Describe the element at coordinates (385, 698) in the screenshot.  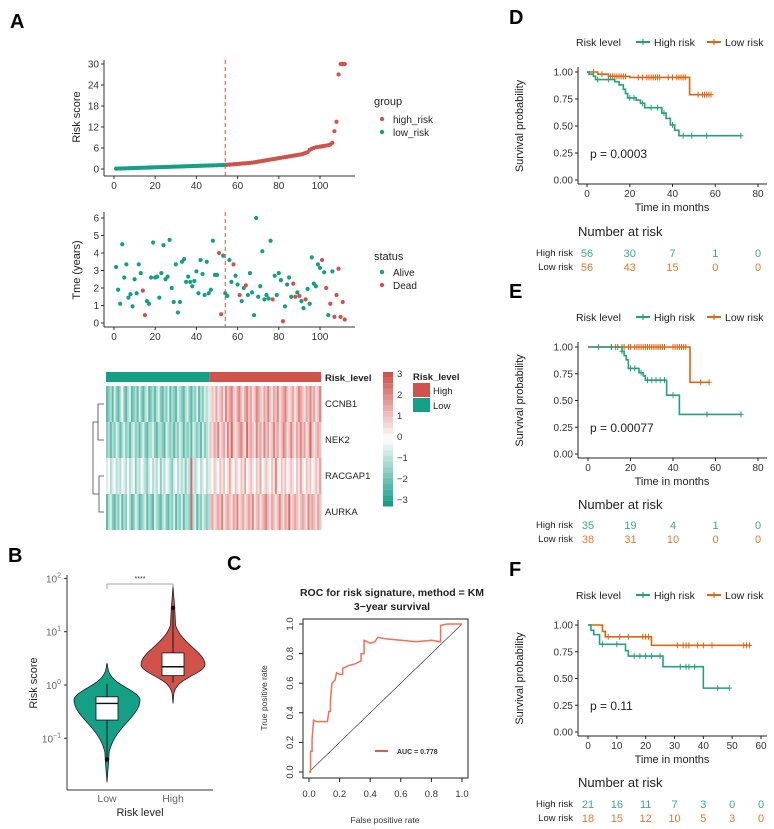
I see `plot-frame` at that location.